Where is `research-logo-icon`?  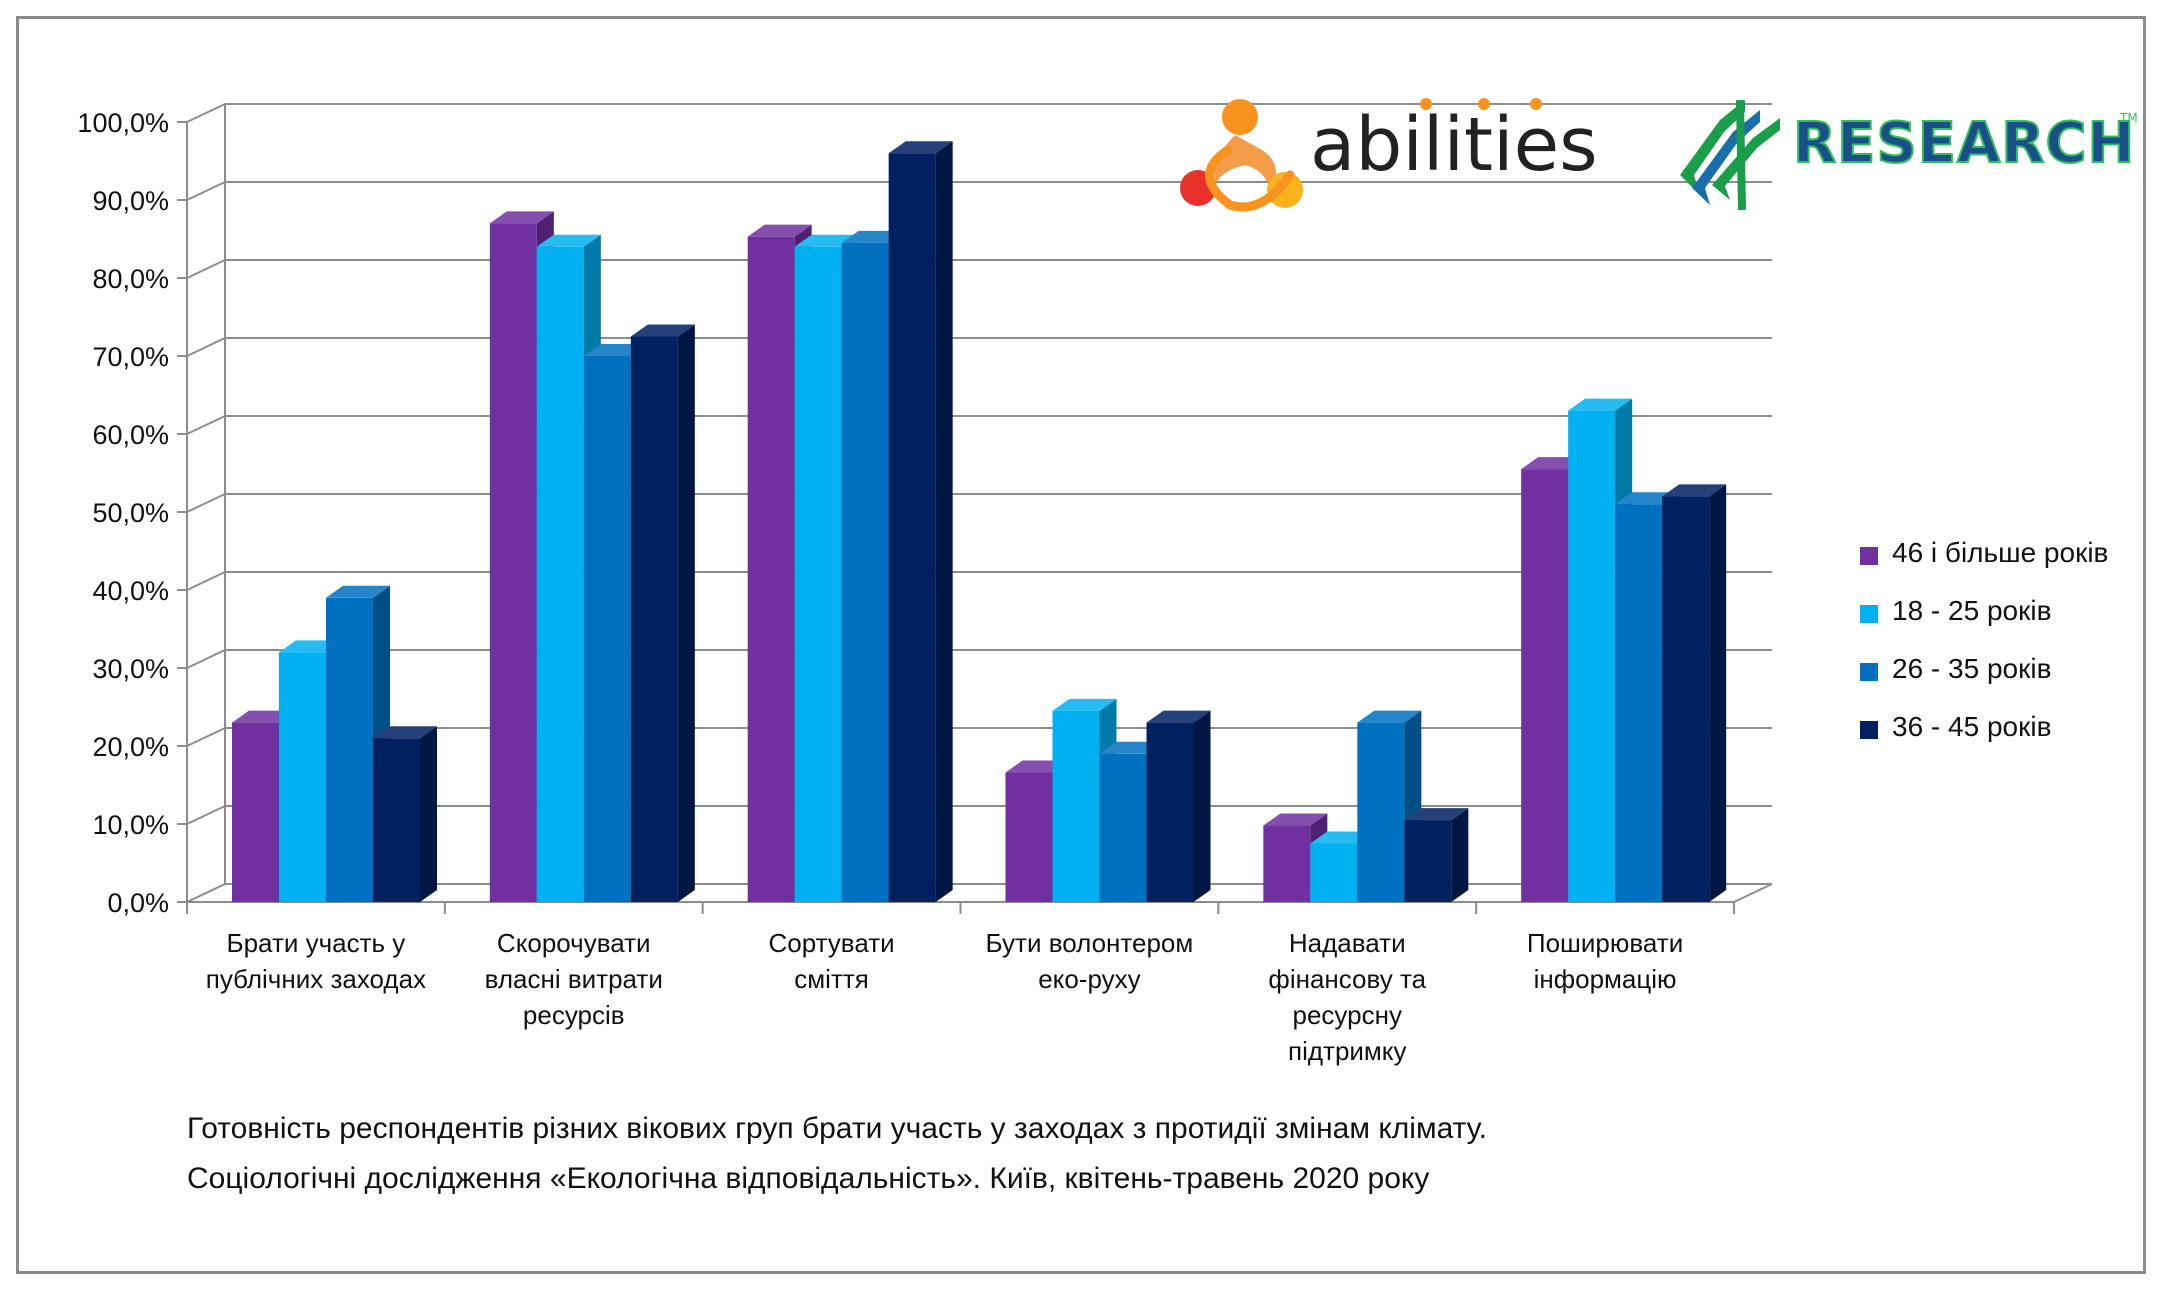
research-logo-icon is located at coordinates (1730, 155).